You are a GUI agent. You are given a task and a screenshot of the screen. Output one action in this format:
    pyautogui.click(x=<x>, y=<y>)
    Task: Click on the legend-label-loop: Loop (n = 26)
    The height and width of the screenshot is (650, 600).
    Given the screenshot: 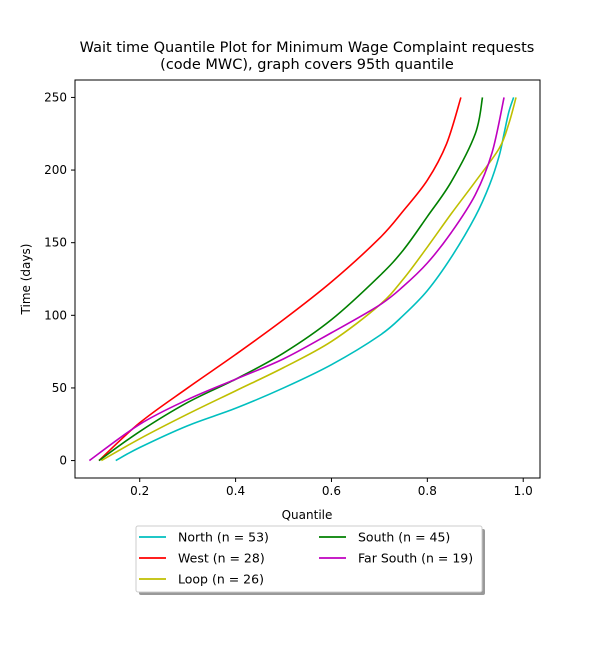 What is the action you would take?
    pyautogui.click(x=221, y=579)
    